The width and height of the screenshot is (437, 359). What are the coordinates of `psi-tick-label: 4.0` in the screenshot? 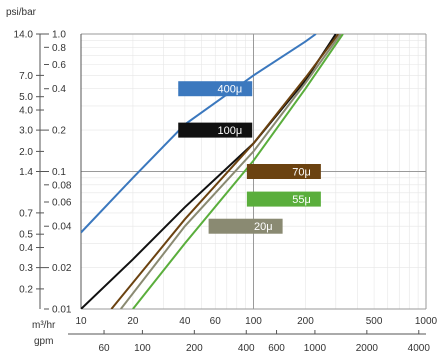 It's located at (26, 111).